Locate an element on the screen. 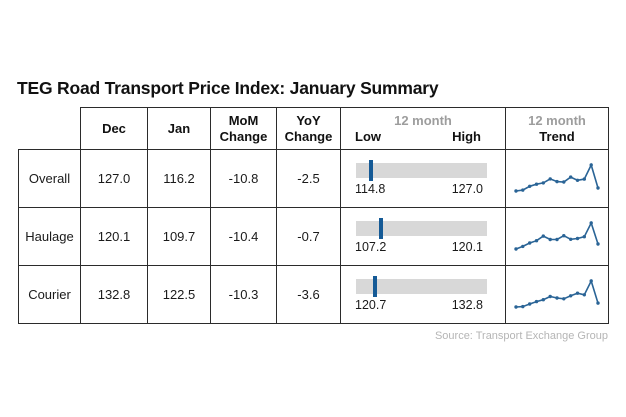 The width and height of the screenshot is (626, 417). col-header-mom-change: MoM Change is located at coordinates (243, 128).